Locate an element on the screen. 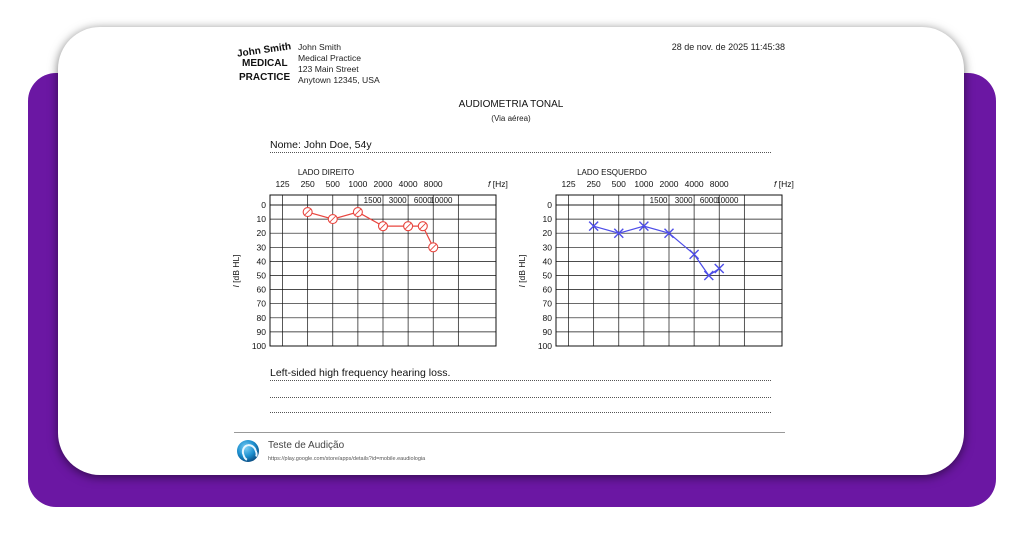 The width and height of the screenshot is (1024, 536). address-line: John Smith is located at coordinates (319, 47).